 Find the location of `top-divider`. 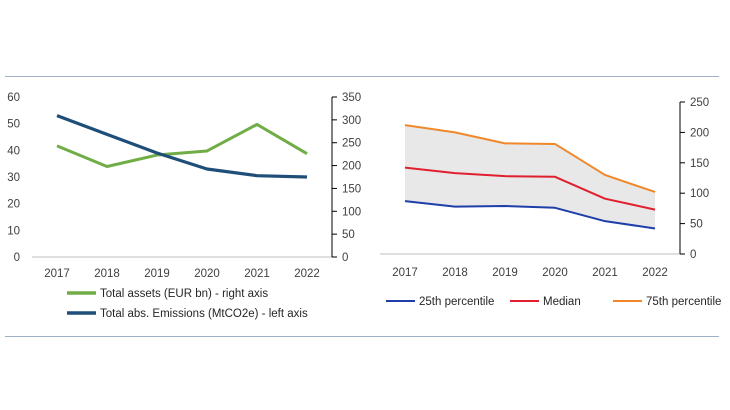

top-divider is located at coordinates (362, 76).